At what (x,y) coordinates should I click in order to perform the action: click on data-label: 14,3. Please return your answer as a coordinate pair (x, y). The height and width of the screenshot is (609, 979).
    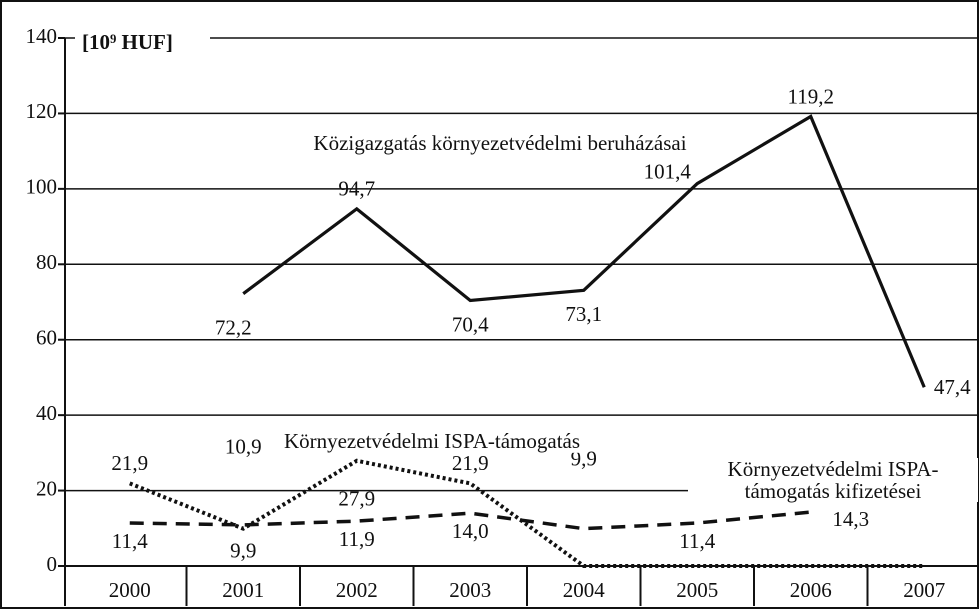
    Looking at the image, I should click on (850, 519).